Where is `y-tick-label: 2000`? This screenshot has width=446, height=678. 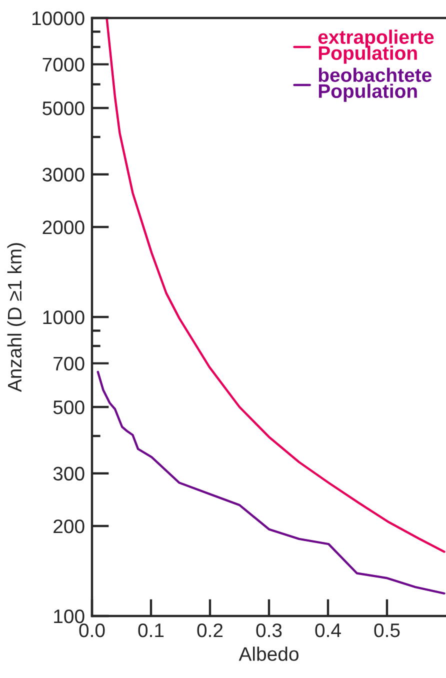 y-tick-label: 2000 is located at coordinates (63, 227).